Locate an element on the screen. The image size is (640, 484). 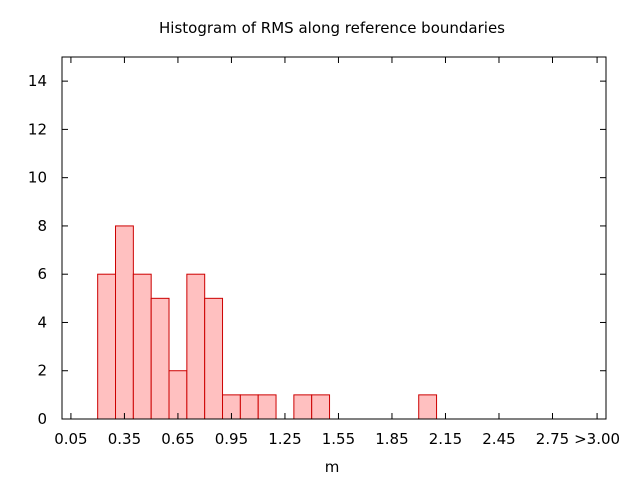
x-tick-label: >3.00 is located at coordinates (597, 439).